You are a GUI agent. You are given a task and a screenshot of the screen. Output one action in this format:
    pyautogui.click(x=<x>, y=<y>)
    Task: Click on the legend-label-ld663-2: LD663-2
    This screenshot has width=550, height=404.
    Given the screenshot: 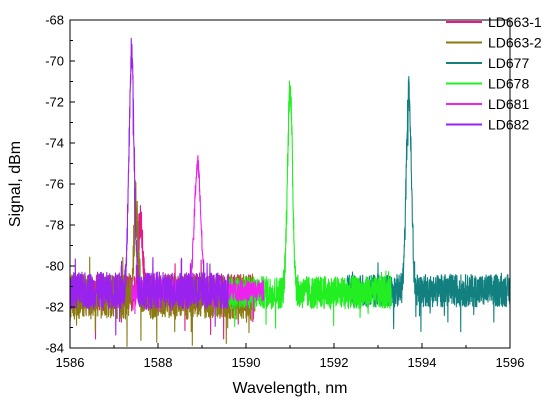 What is the action you would take?
    pyautogui.click(x=515, y=43)
    